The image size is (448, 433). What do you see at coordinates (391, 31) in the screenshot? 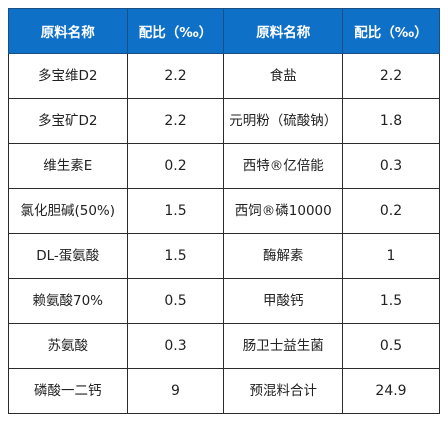
I see `header-ratio-right: 配比（‰）` at bounding box center [391, 31].